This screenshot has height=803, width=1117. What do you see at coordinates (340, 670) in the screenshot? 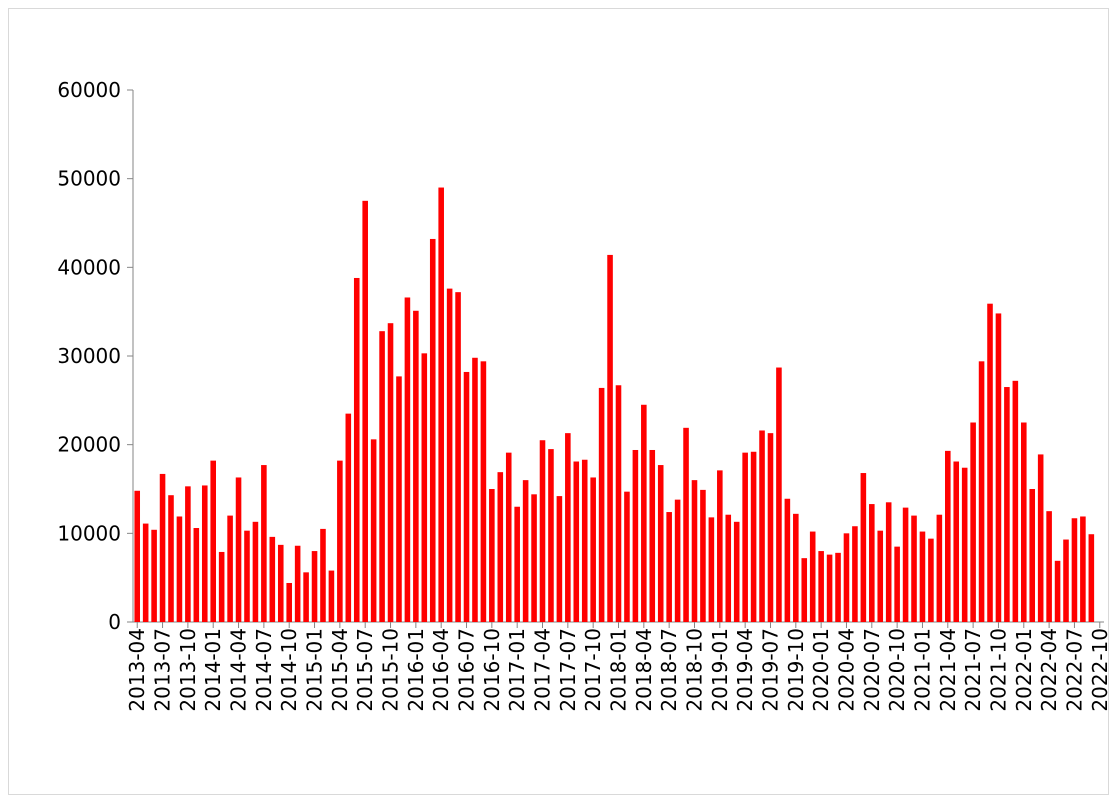
I see `x-tick-label: 2015-04` at bounding box center [340, 670].